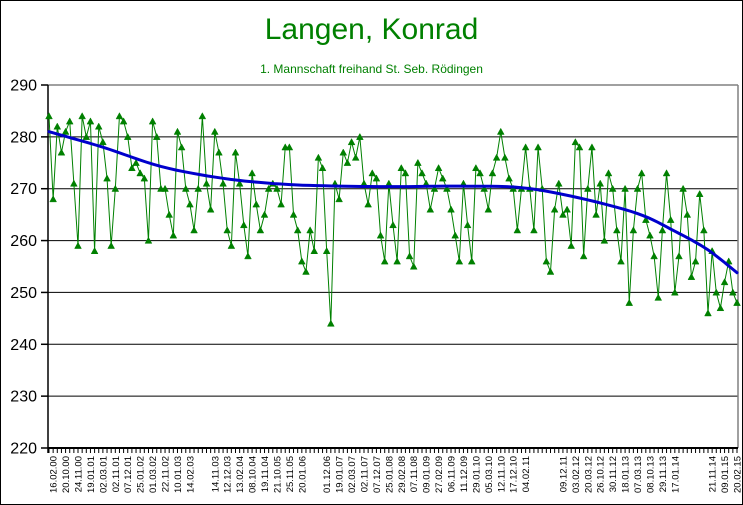 Image resolution: width=743 pixels, height=505 pixels. Describe the element at coordinates (265, 474) in the screenshot. I see `x-axis-label: 19.11.04` at that location.